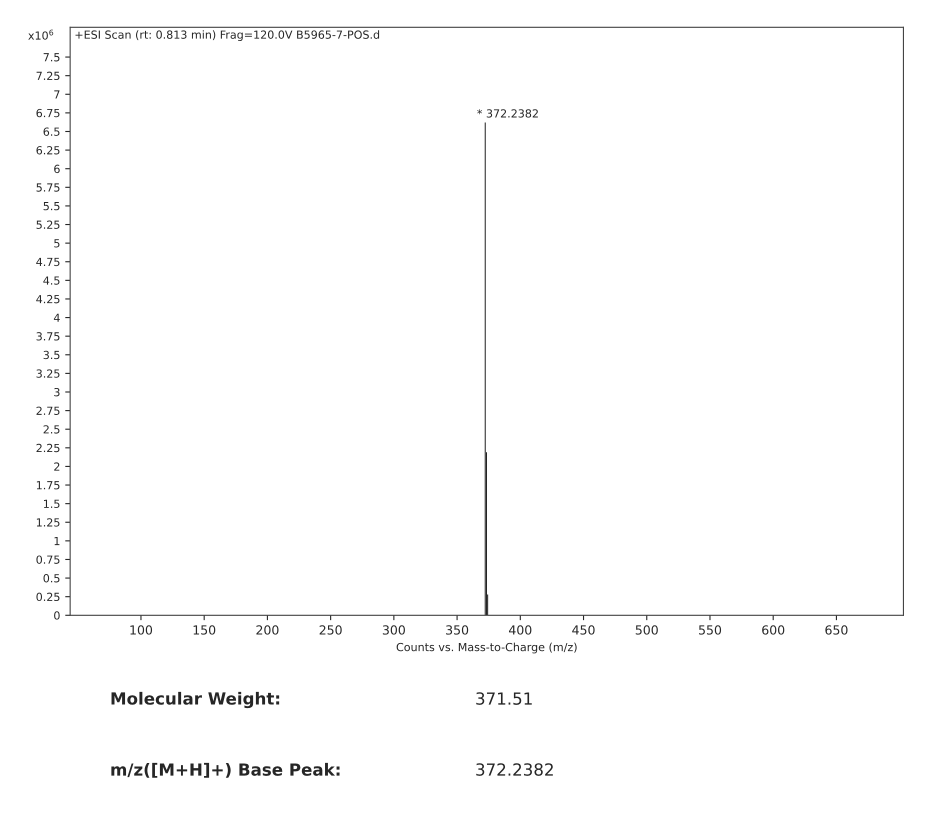  What do you see at coordinates (57, 243) in the screenshot?
I see `y-tick-label: 5` at bounding box center [57, 243].